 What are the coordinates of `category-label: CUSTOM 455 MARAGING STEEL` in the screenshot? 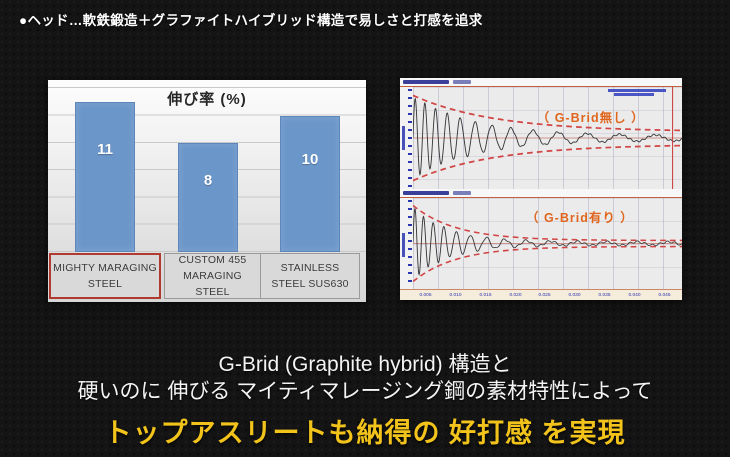 It's located at (212, 276).